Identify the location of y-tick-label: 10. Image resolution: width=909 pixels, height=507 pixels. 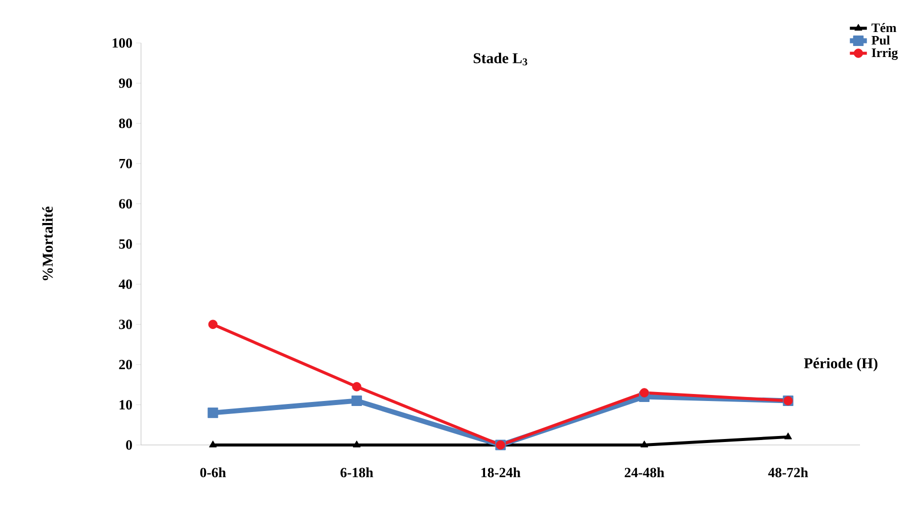
(126, 405).